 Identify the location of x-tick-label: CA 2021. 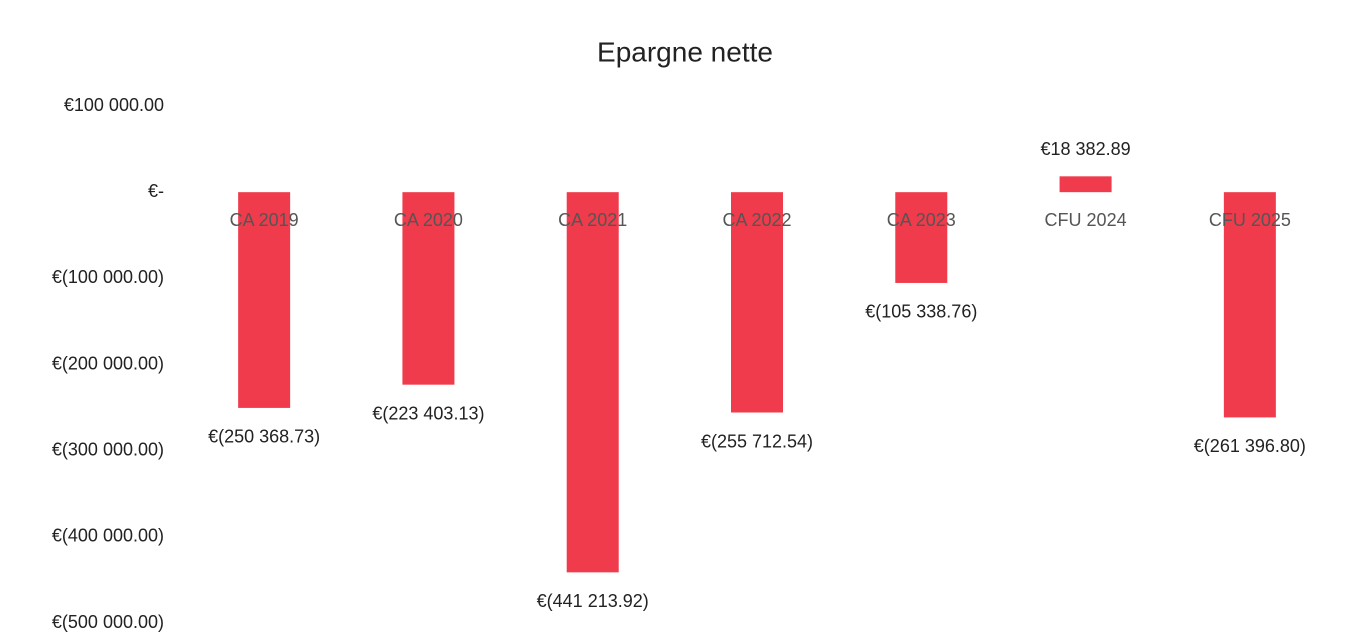
(592, 220).